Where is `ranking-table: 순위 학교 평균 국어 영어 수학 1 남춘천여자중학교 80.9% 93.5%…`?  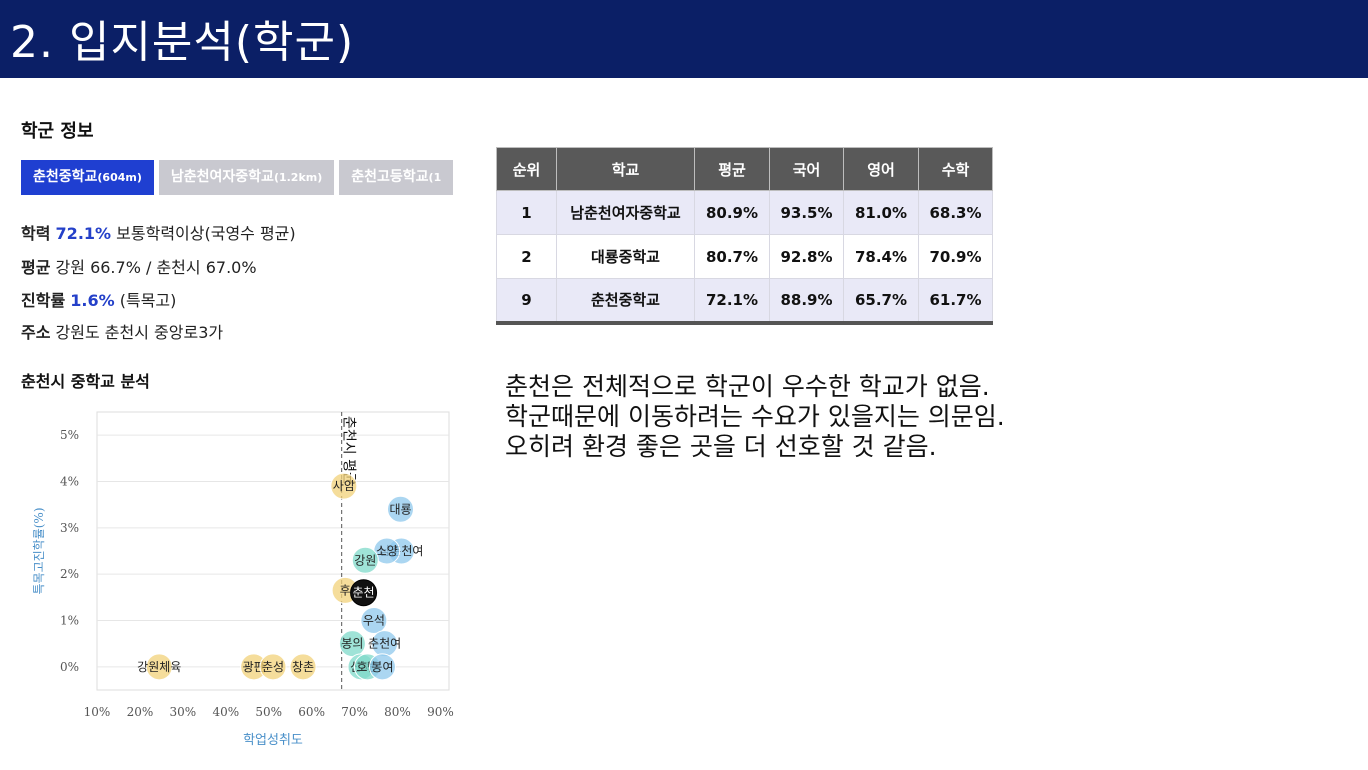
ranking-table: 순위 학교 평균 국어 영어 수학 1 남춘천여자중학교 80.9% 93.5%… is located at coordinates (744, 236).